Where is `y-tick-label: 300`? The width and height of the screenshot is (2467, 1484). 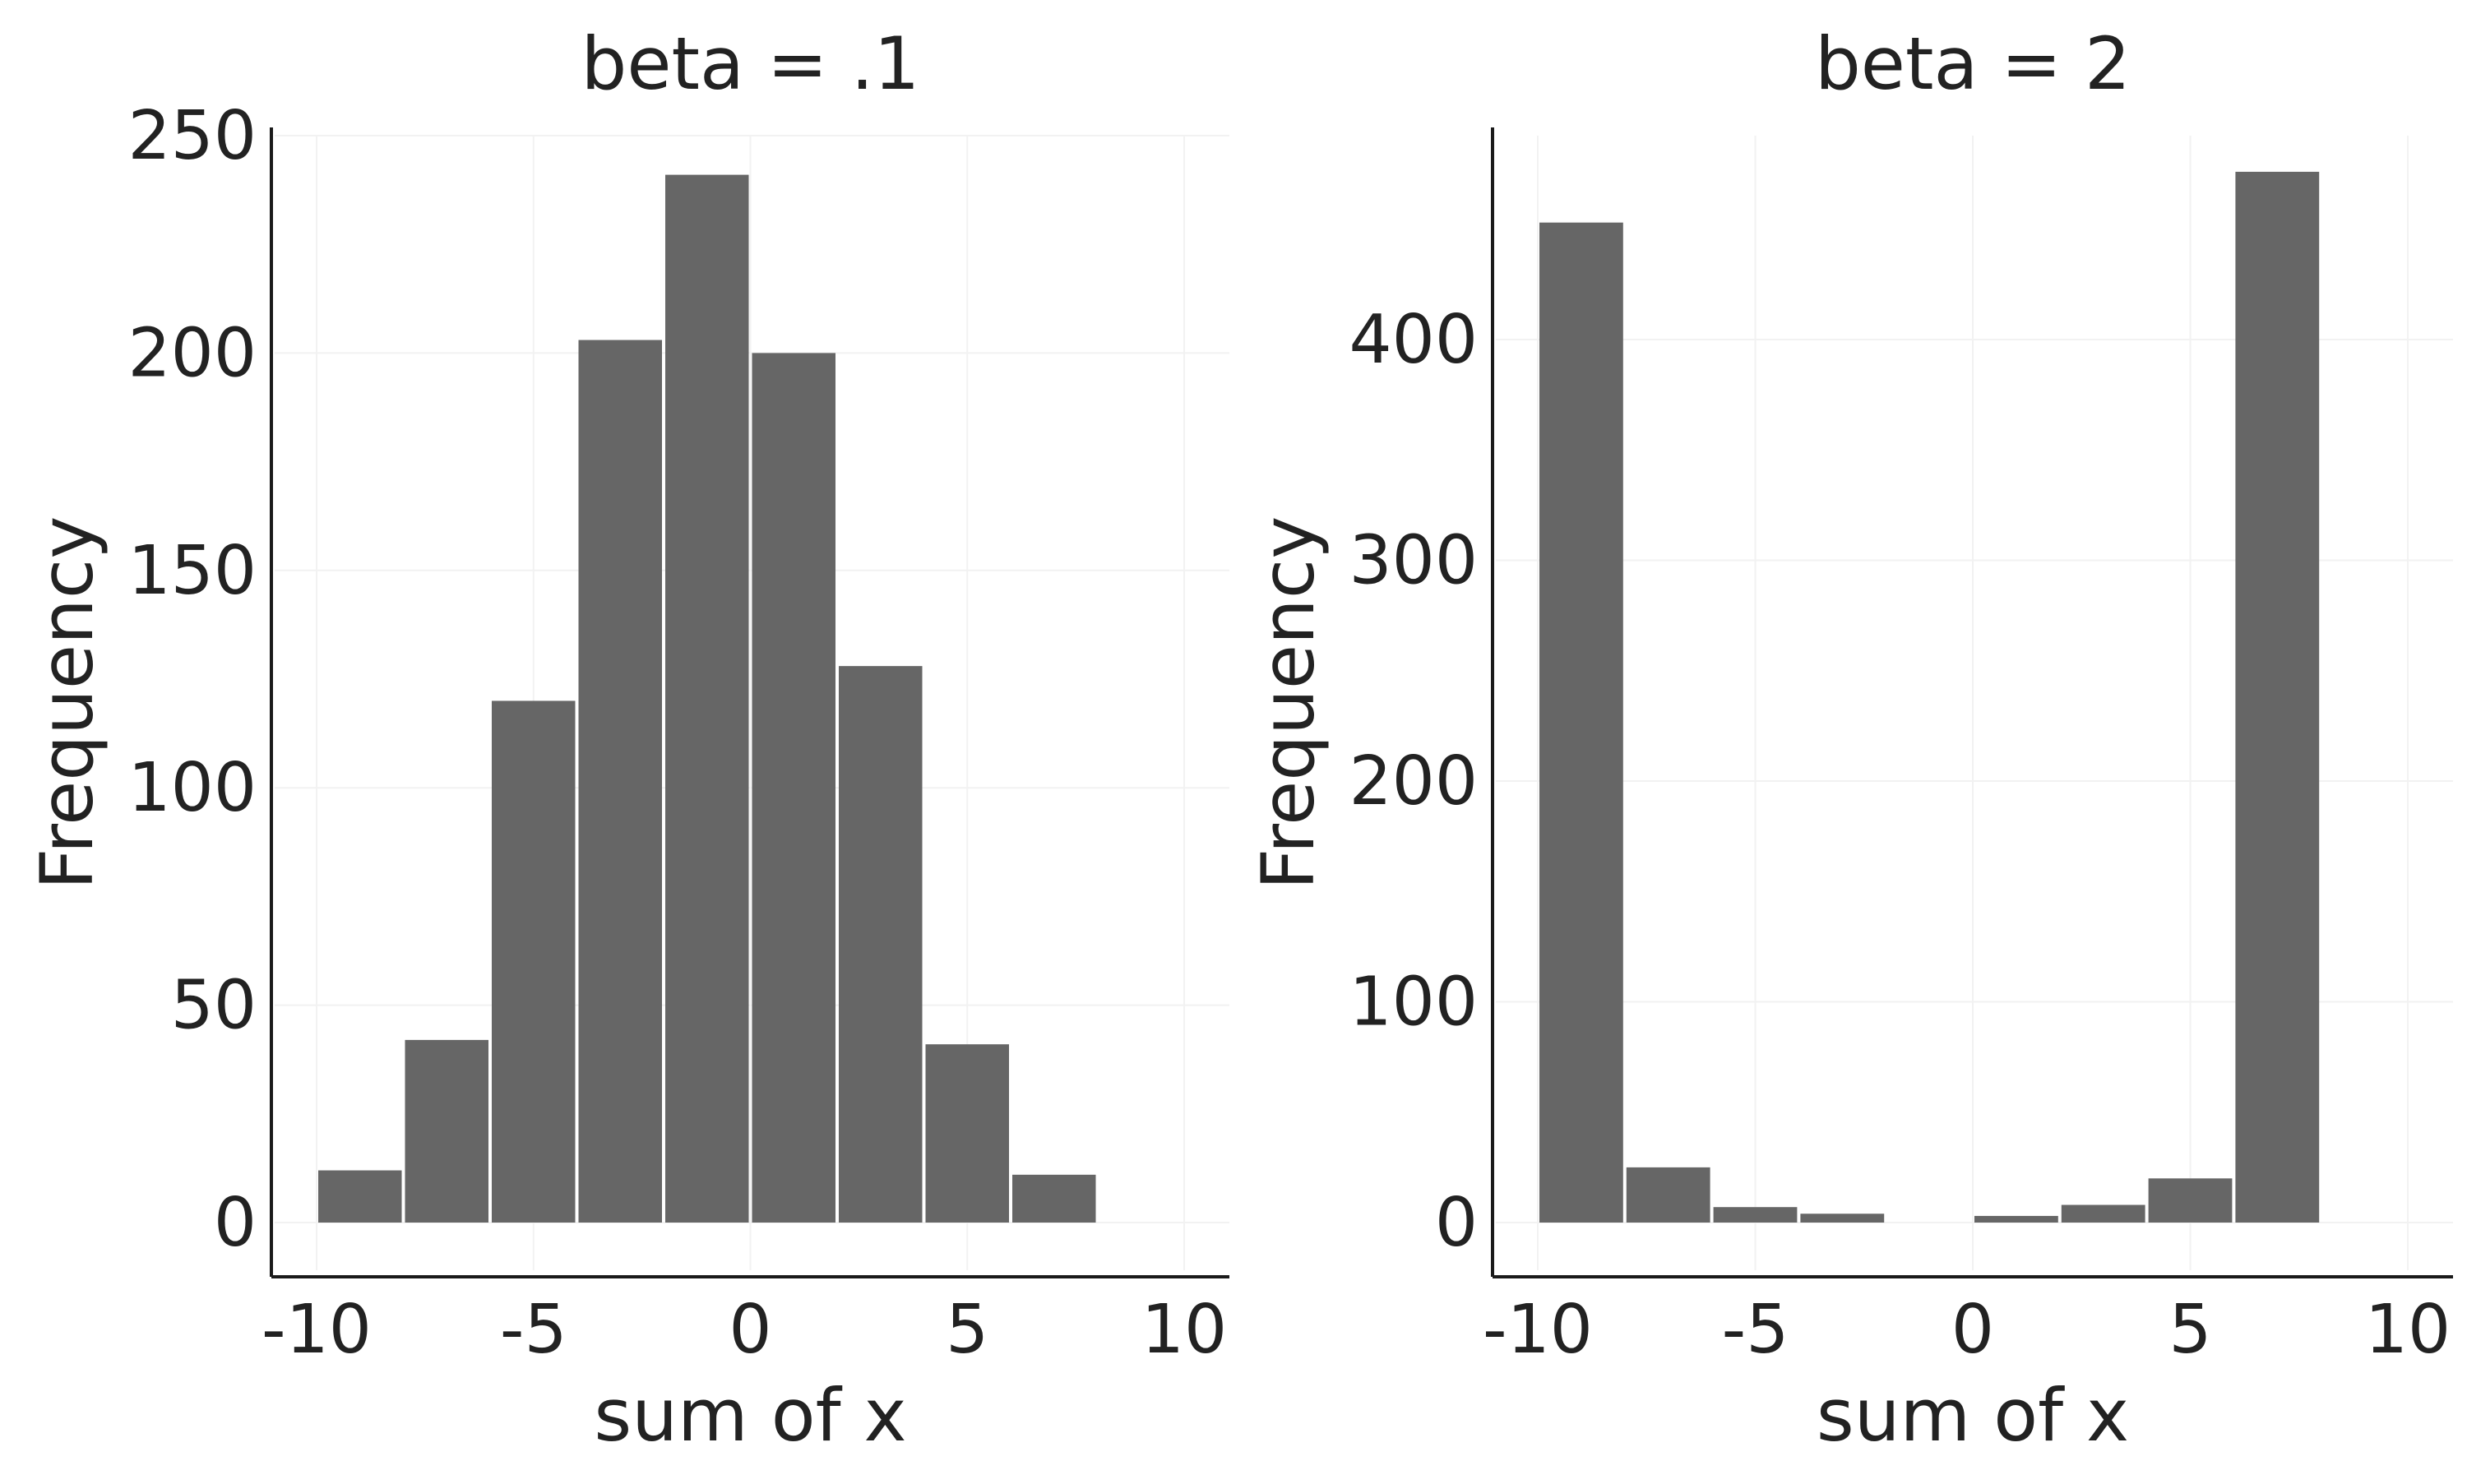 y-tick-label: 300 is located at coordinates (1414, 561).